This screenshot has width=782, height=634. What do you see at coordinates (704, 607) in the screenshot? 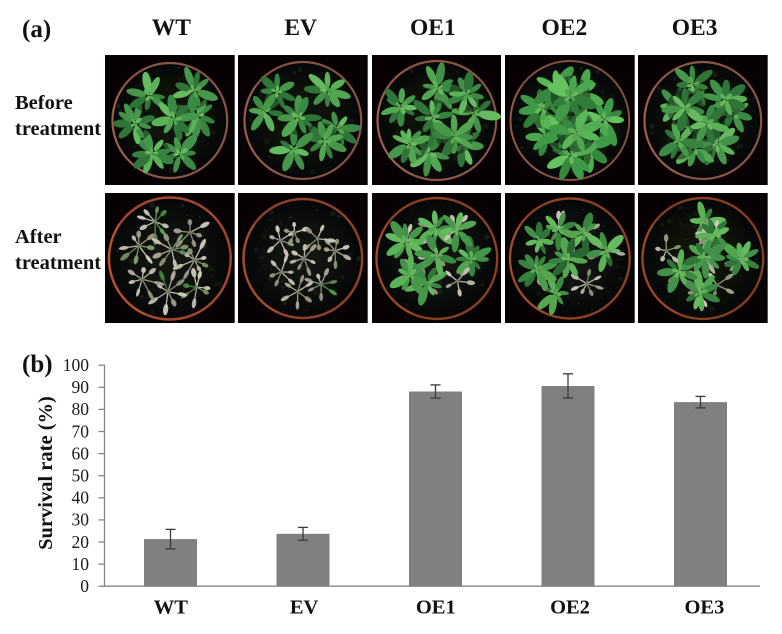
I see `svg-text: OE3` at bounding box center [704, 607].